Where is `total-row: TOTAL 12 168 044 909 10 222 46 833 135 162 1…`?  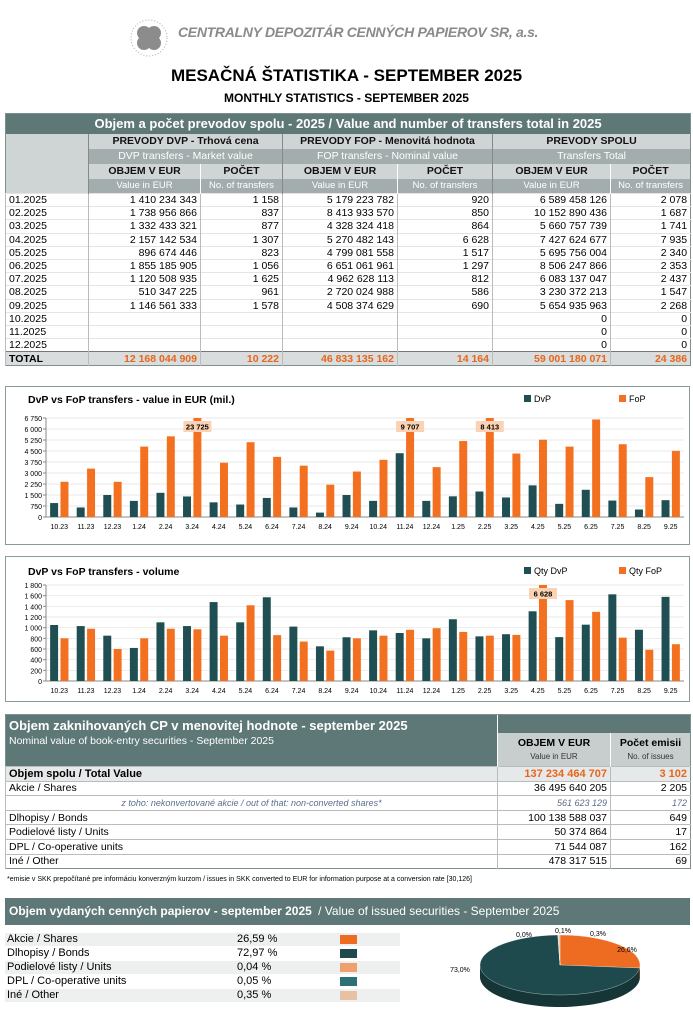
total-row: TOTAL 12 168 044 909 10 222 46 833 135 162 1… is located at coordinates (348, 358).